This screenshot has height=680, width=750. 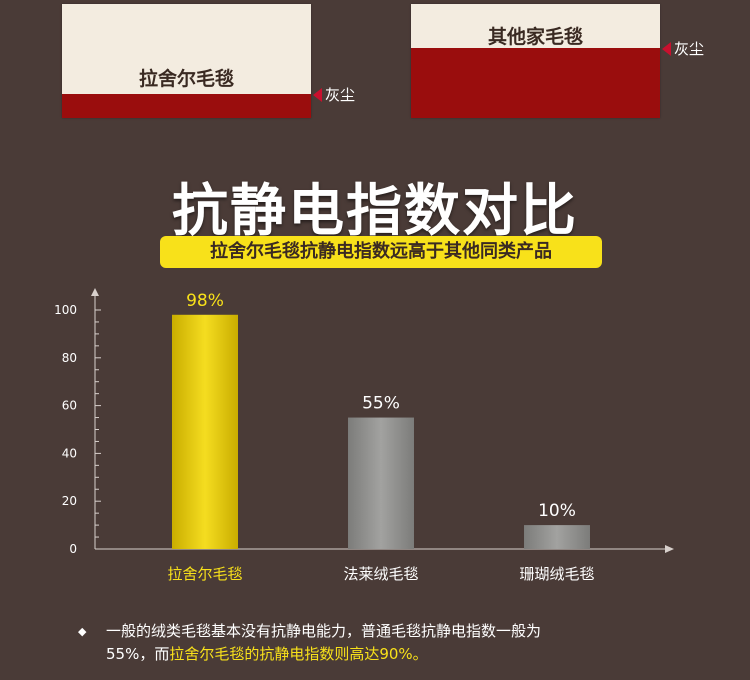 What do you see at coordinates (73, 549) in the screenshot?
I see `y-tick-label: 0` at bounding box center [73, 549].